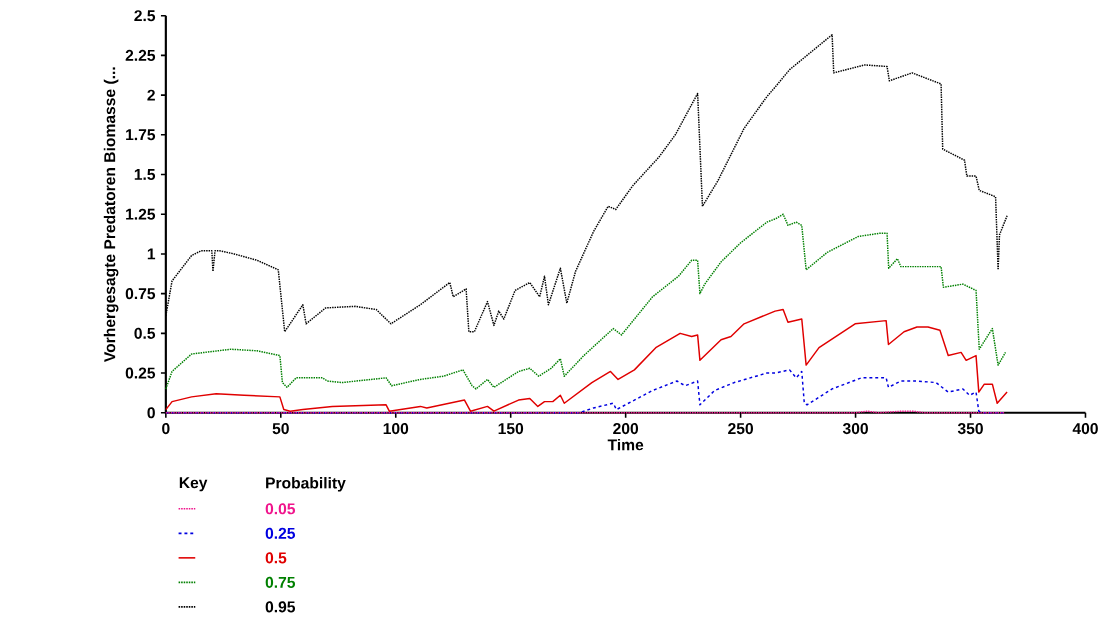 The image size is (1109, 618). What do you see at coordinates (141, 214) in the screenshot?
I see `y-tick-label: 1.25` at bounding box center [141, 214].